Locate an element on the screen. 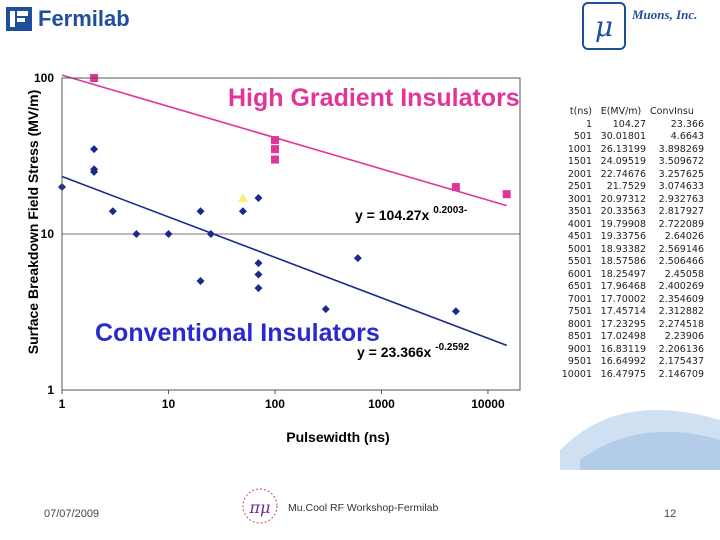 This screenshot has width=720, height=540. mu-symbol: μ is located at coordinates (604, 26).